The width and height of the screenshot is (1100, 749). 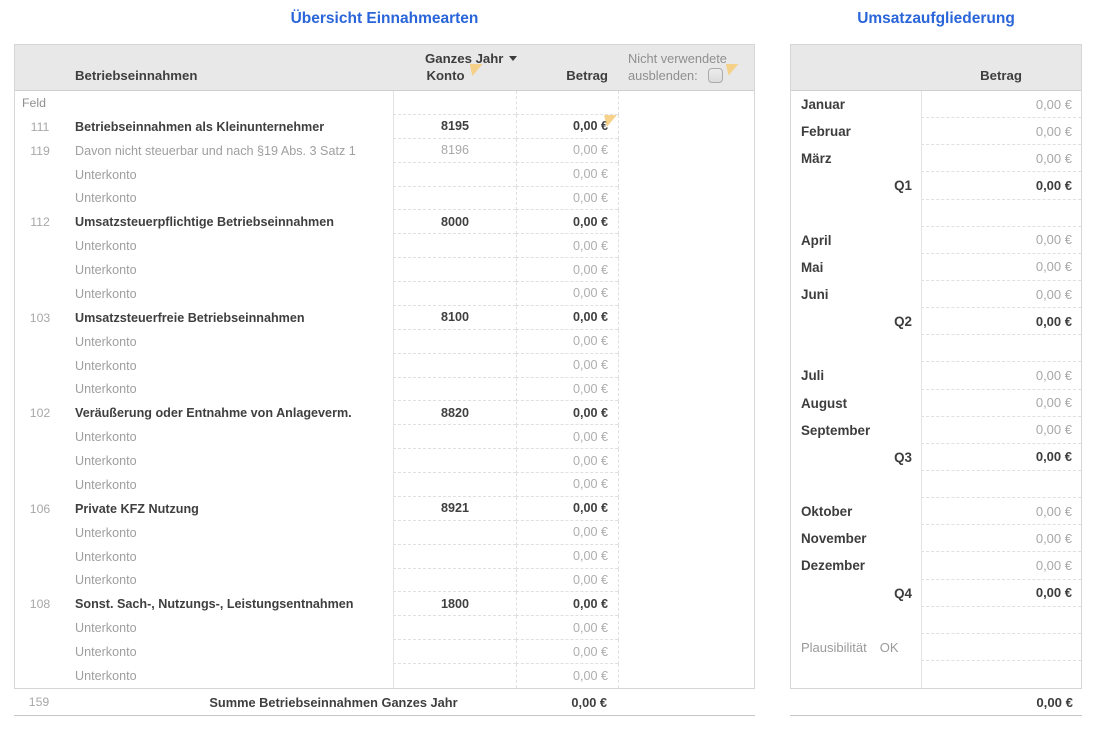 I want to click on table-row: Plausibilität OK, so click(x=936, y=647).